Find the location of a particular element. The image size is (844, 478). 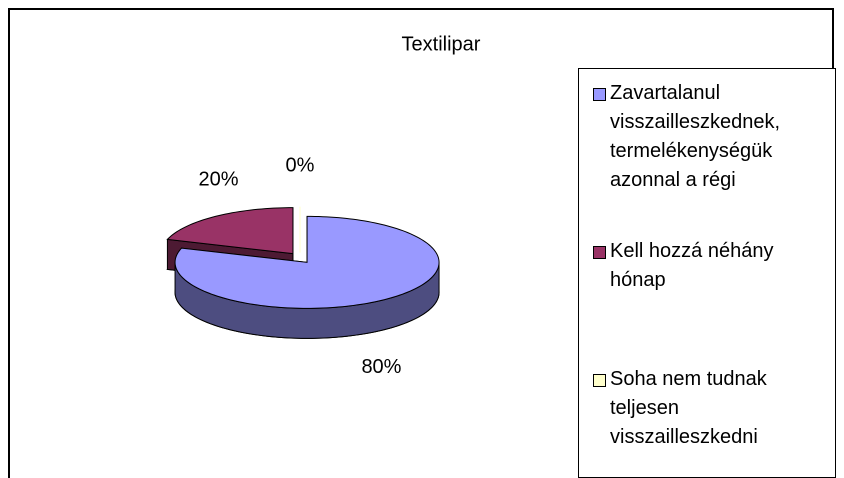

legend-label: Kell hozzá néhány hónap is located at coordinates (692, 265).